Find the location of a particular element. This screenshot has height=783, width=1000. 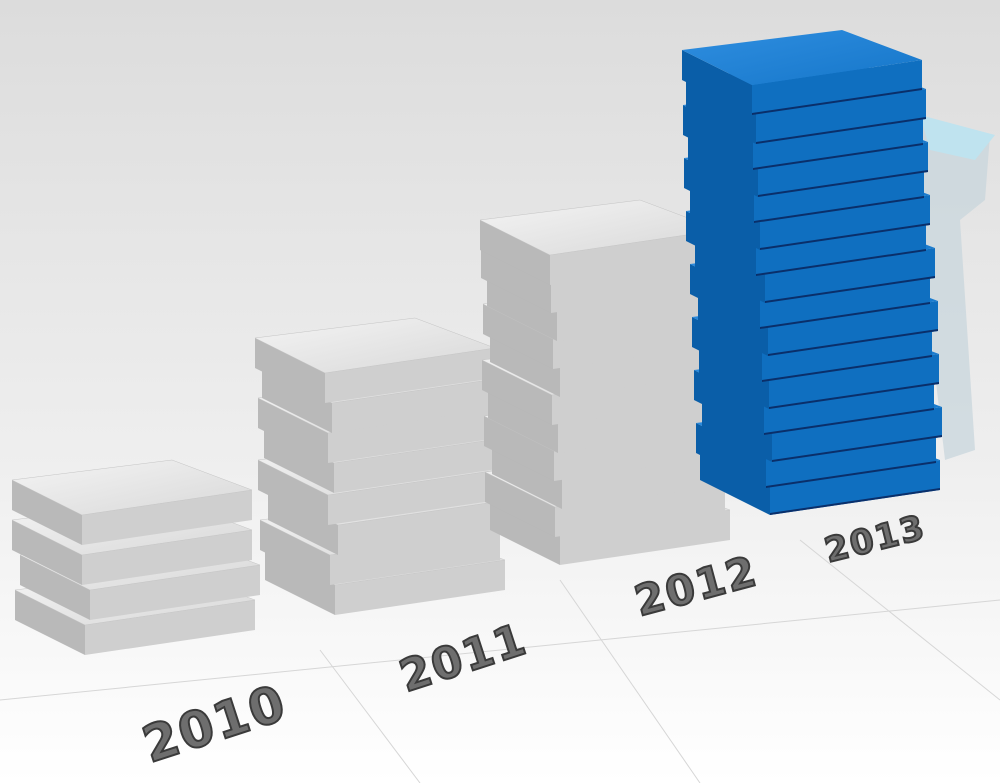

stack-2011 is located at coordinates (381, 466).